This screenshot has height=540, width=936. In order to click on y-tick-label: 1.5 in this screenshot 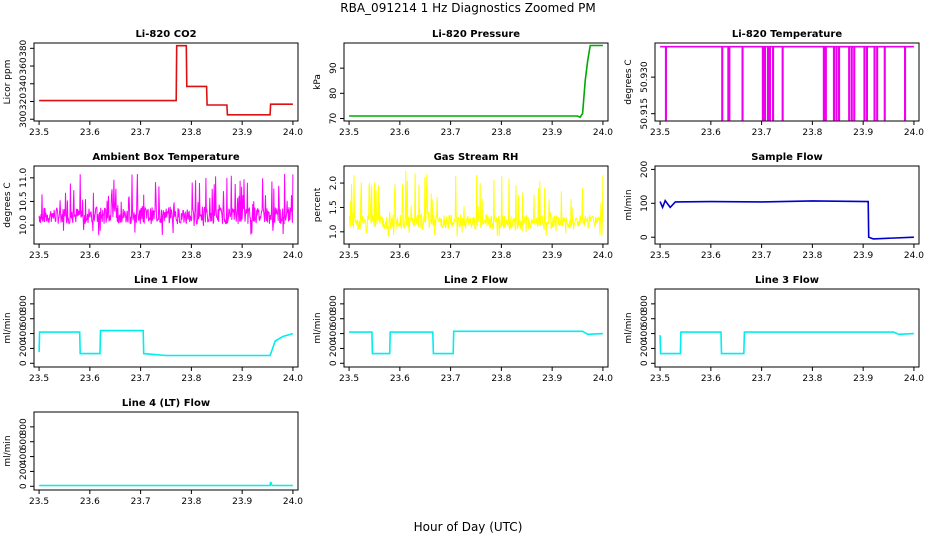, I will do `click(334, 207)`.